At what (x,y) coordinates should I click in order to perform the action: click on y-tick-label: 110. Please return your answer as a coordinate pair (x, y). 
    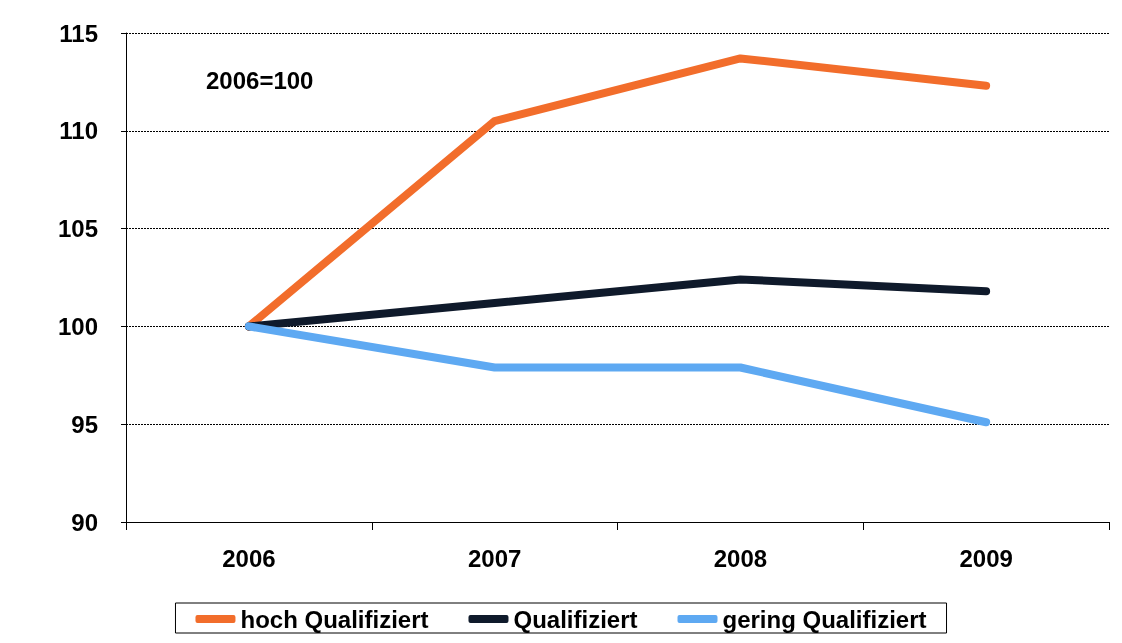
    Looking at the image, I should click on (78, 131).